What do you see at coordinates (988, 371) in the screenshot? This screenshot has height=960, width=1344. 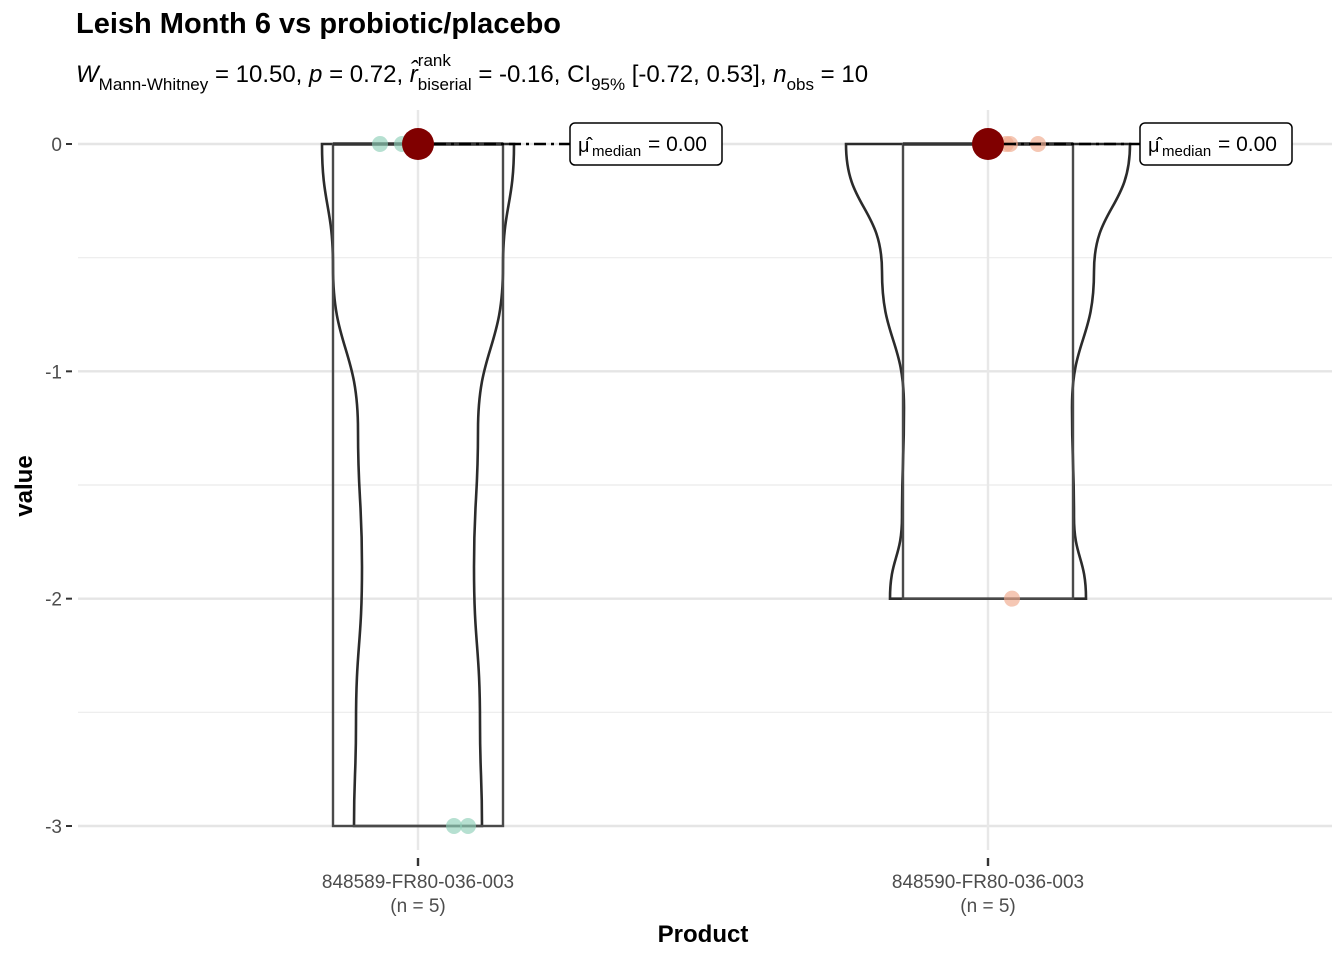 I see `violin-shape` at bounding box center [988, 371].